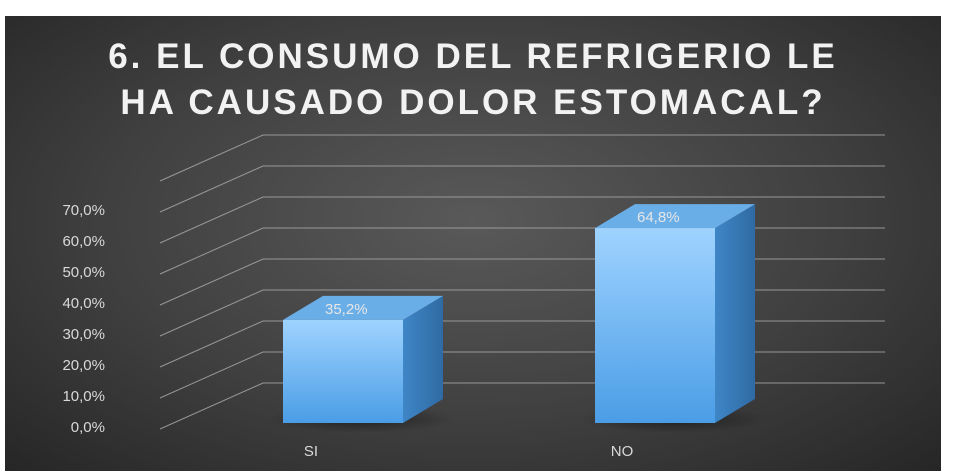  I want to click on bar-si, so click(361, 364).